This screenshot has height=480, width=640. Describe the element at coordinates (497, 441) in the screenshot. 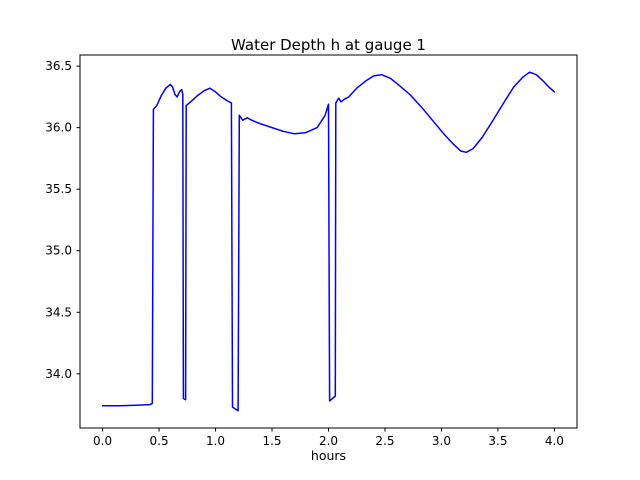

I see `x-tick-label: 3.5` at that location.